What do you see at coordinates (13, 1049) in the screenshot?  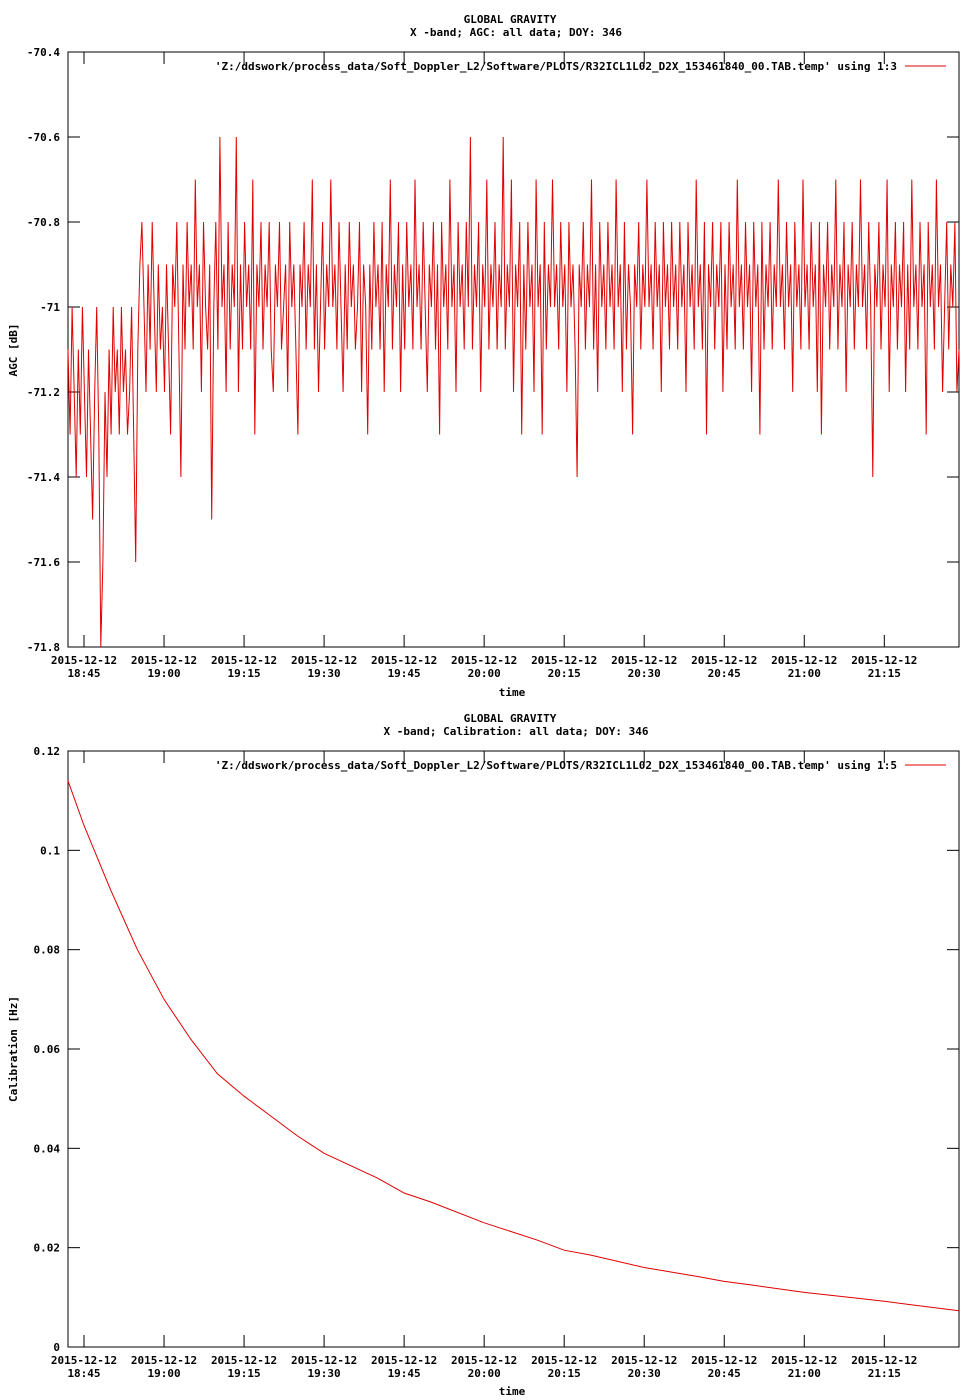 I see `y-axis-label: Calibration [Hz]` at bounding box center [13, 1049].